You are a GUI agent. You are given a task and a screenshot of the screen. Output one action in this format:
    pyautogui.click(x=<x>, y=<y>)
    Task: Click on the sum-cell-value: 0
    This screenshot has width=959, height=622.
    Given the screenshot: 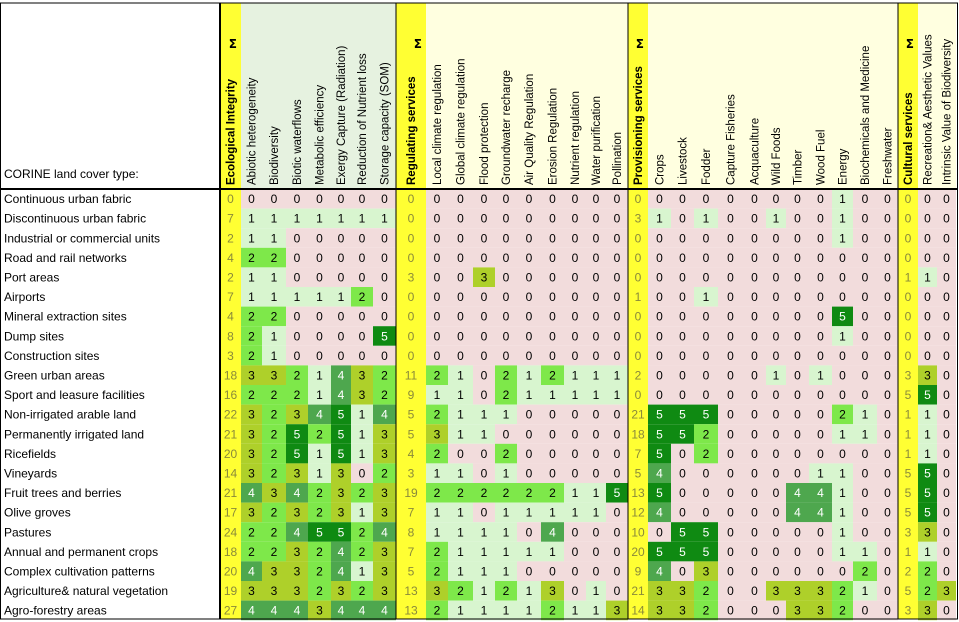 What is the action you would take?
    pyautogui.click(x=411, y=317)
    